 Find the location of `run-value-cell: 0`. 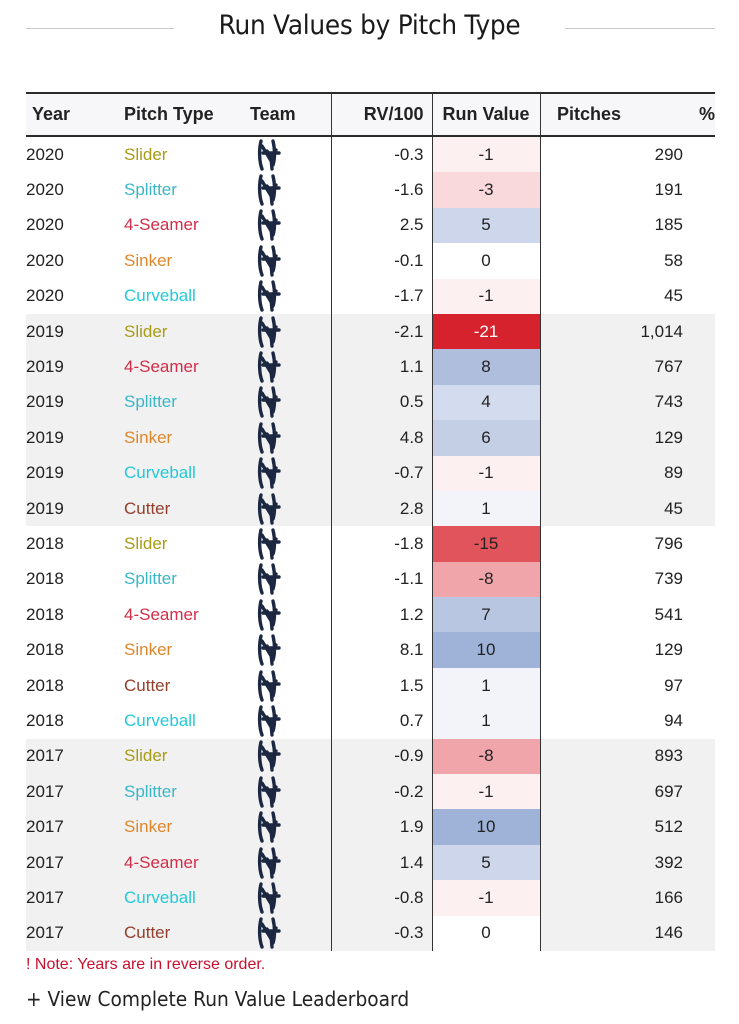

run-value-cell: 0 is located at coordinates (486, 261).